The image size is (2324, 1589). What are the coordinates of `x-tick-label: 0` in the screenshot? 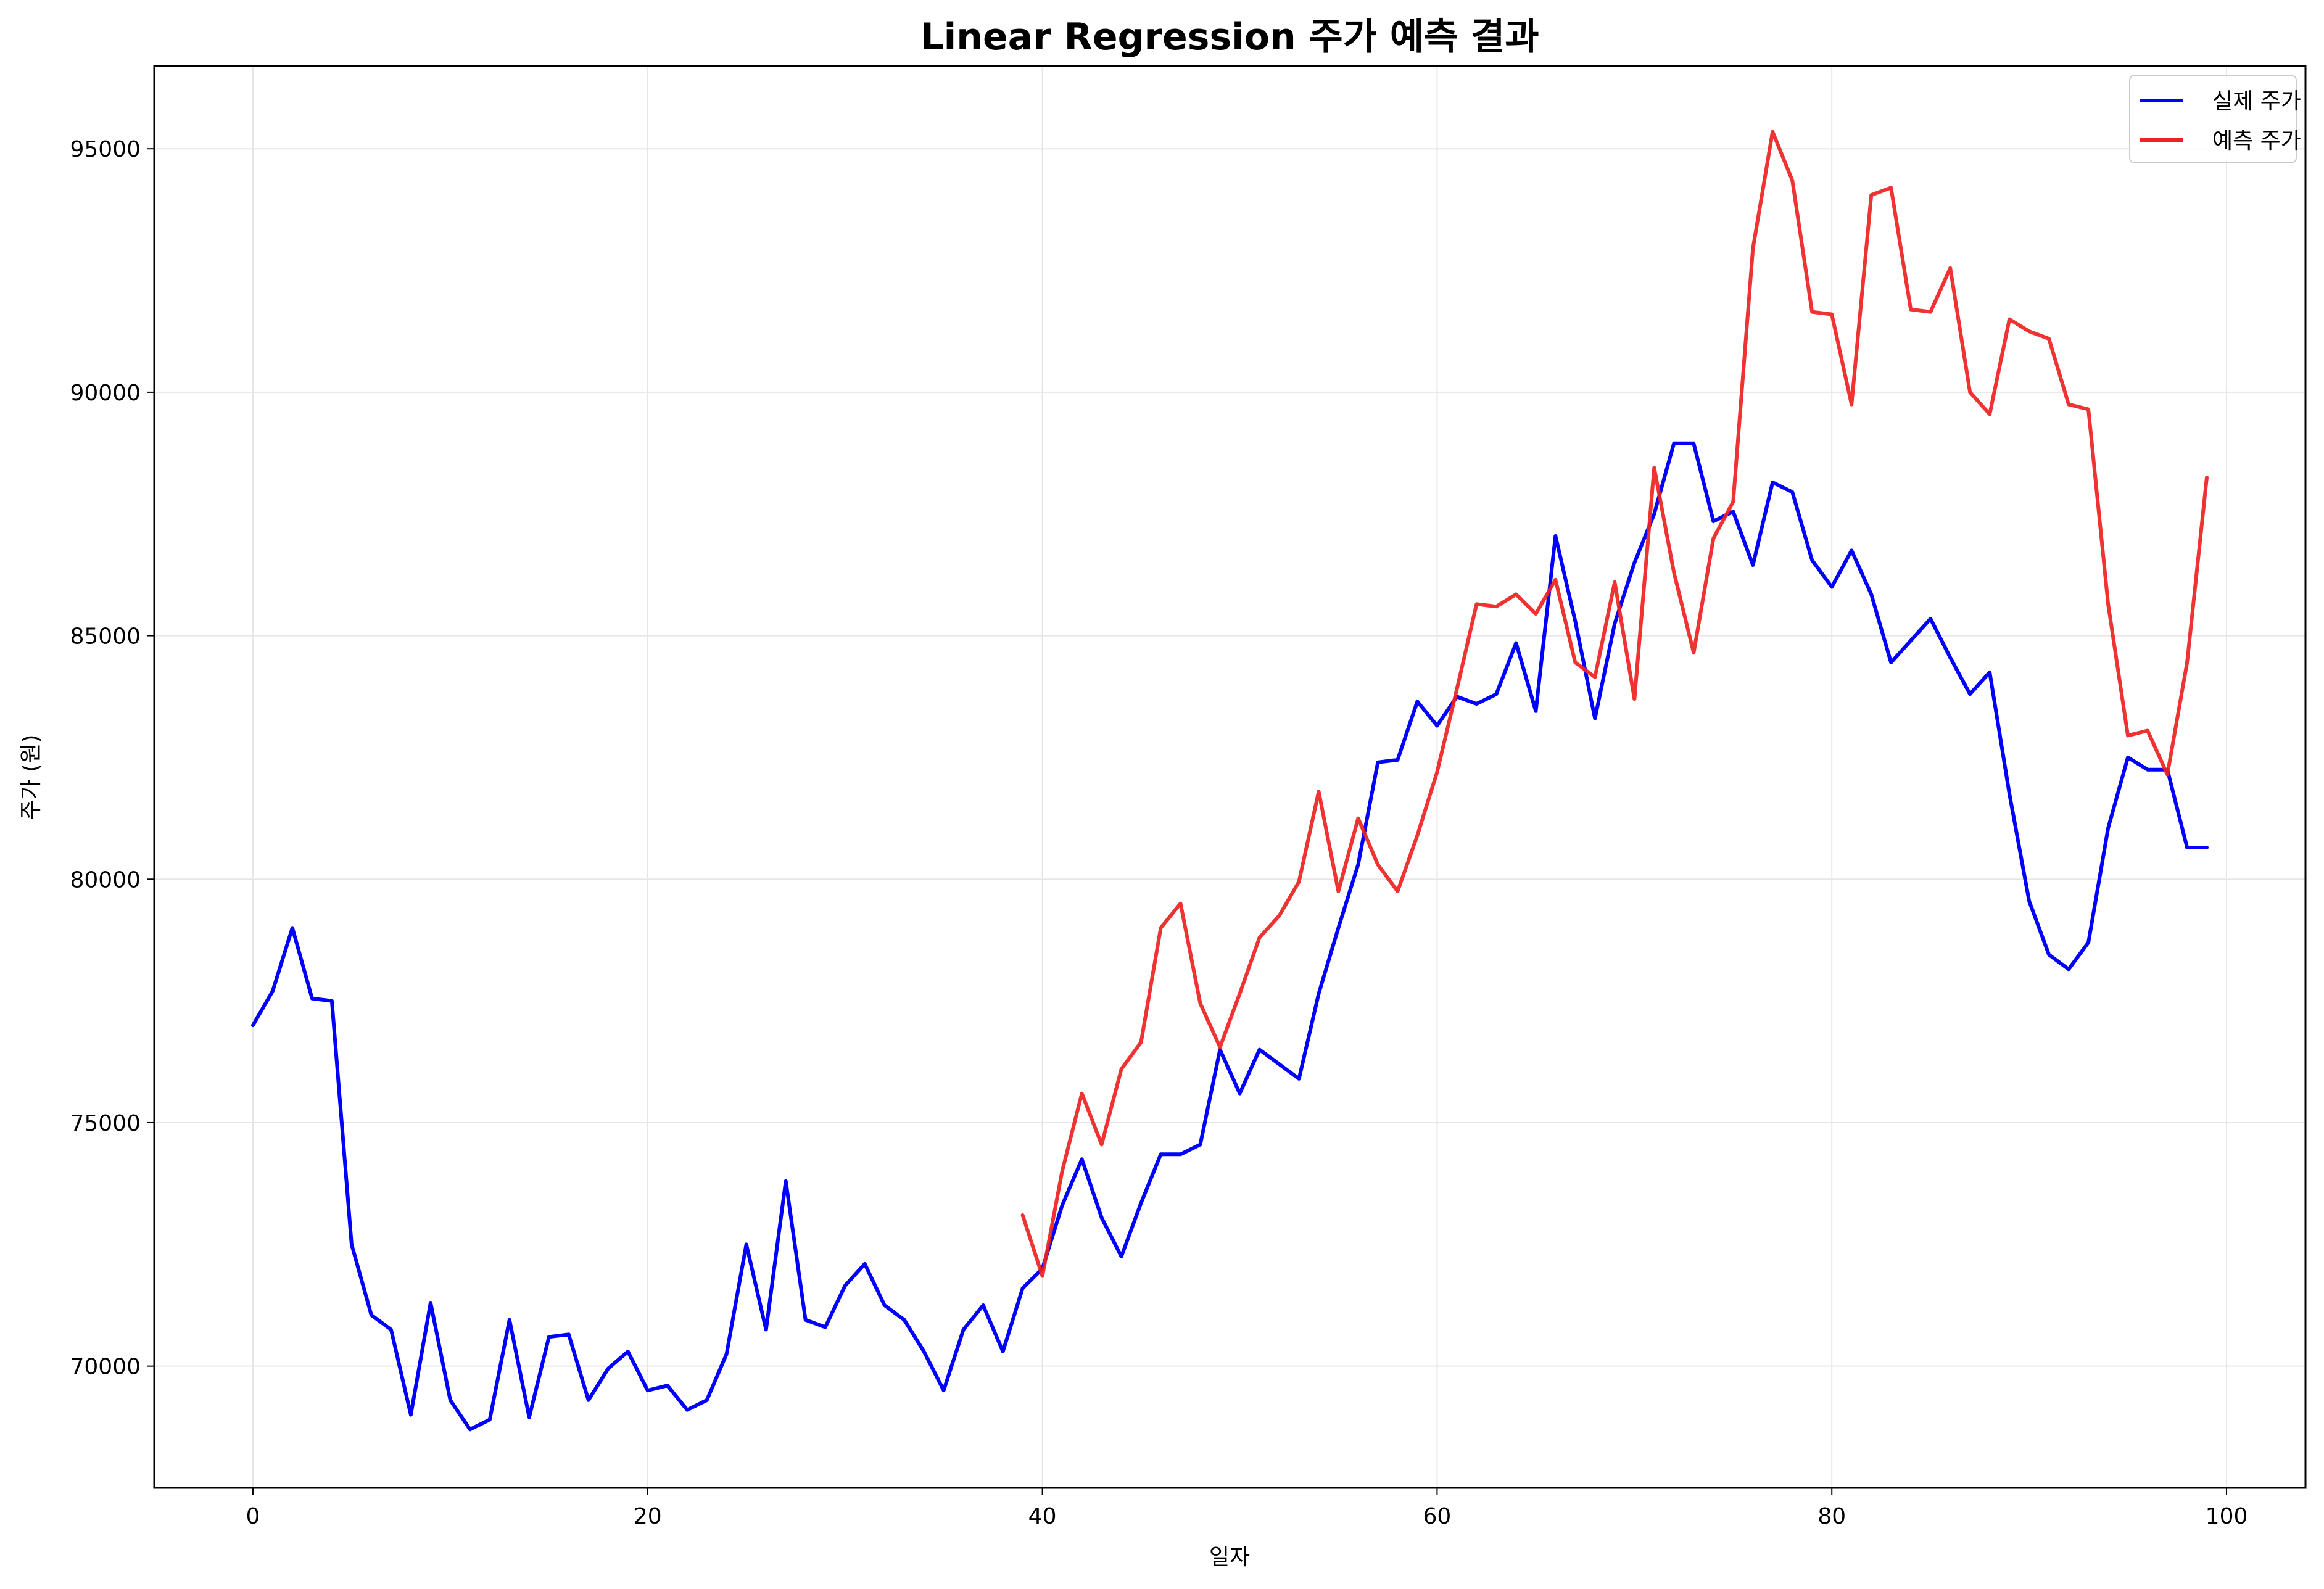 It's located at (253, 1517).